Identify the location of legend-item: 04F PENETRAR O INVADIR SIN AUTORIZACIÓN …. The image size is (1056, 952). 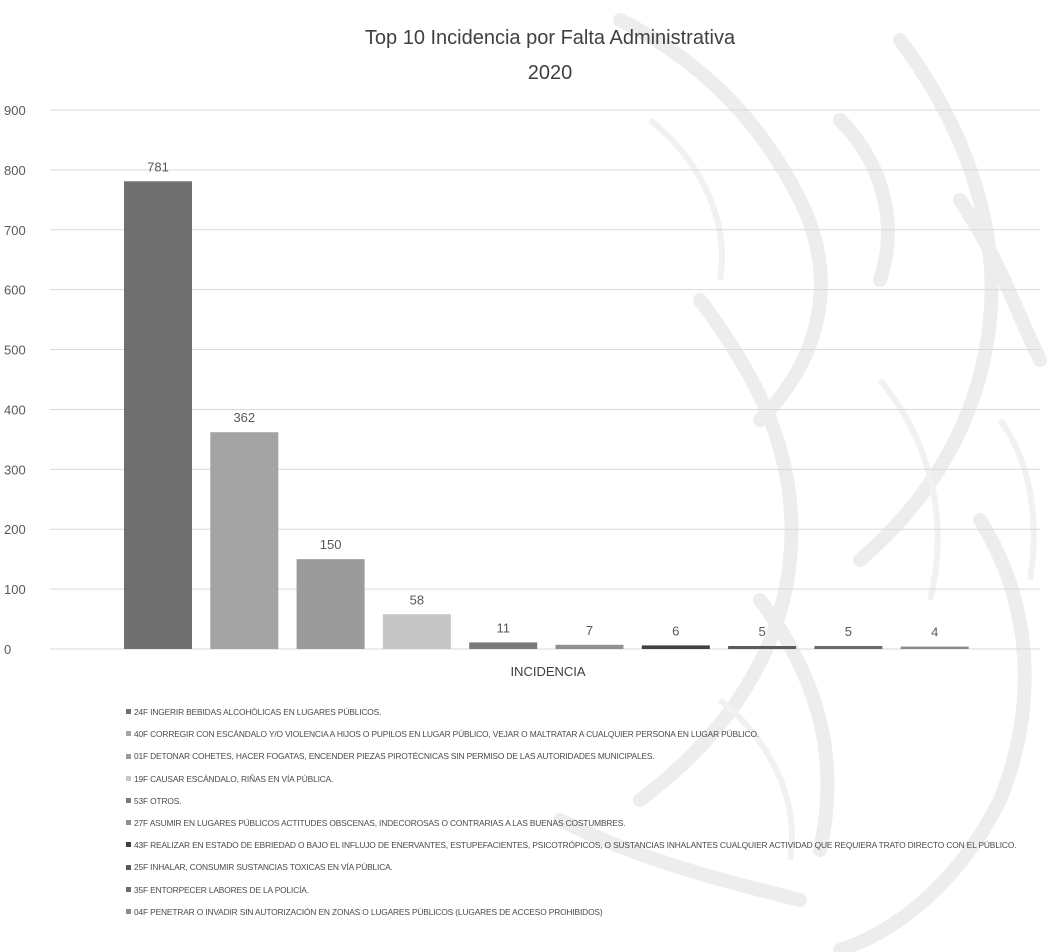
(586, 912).